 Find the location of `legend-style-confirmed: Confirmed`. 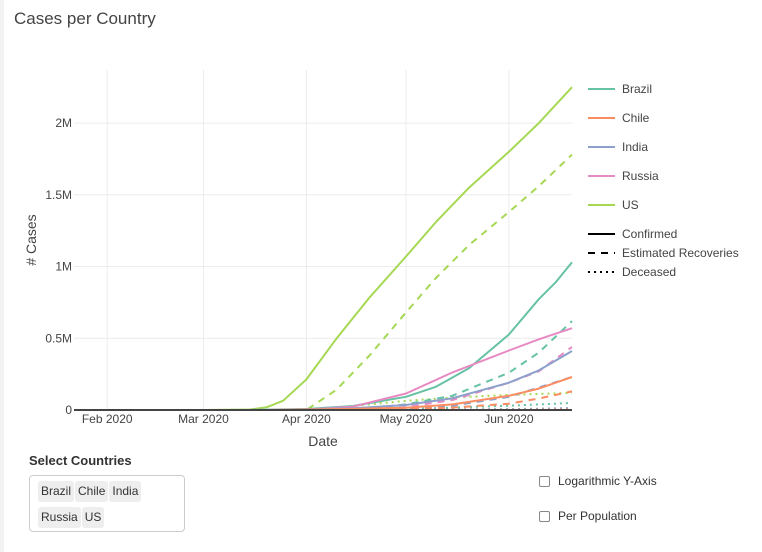

legend-style-confirmed: Confirmed is located at coordinates (649, 234).